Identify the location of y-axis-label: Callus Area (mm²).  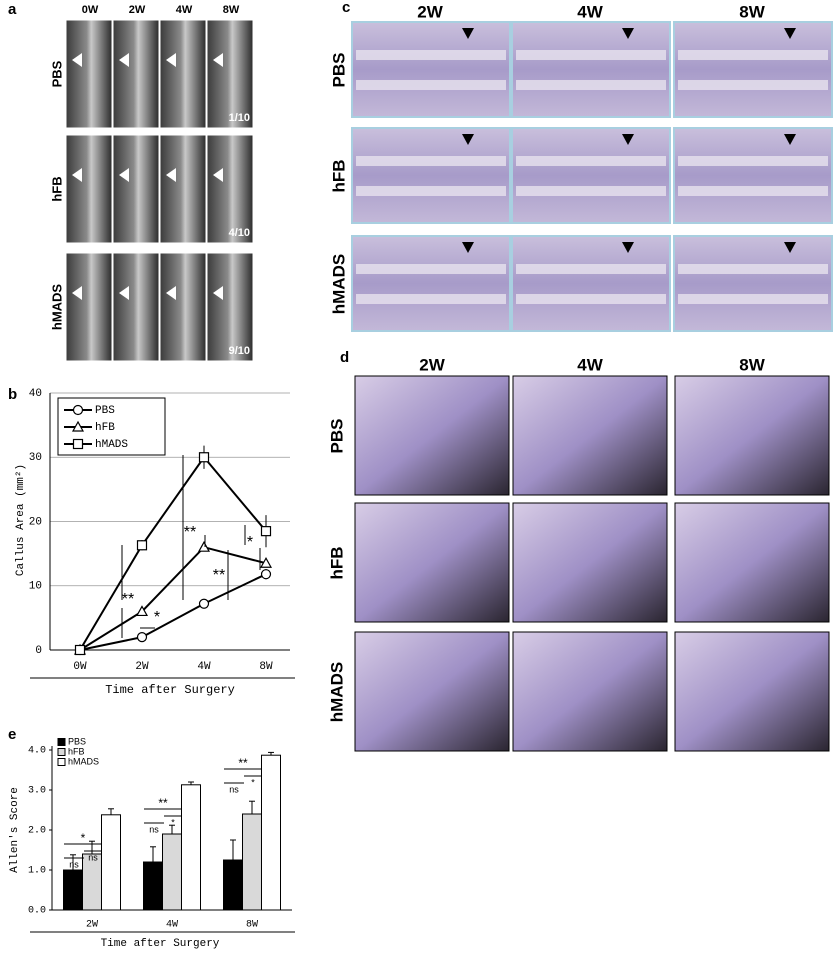
(21, 520).